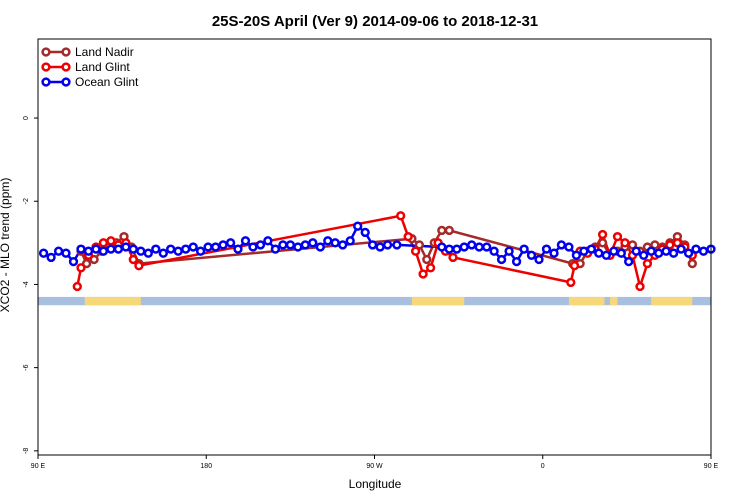  What do you see at coordinates (375, 484) in the screenshot?
I see `x-axis-label: Longitude` at bounding box center [375, 484].